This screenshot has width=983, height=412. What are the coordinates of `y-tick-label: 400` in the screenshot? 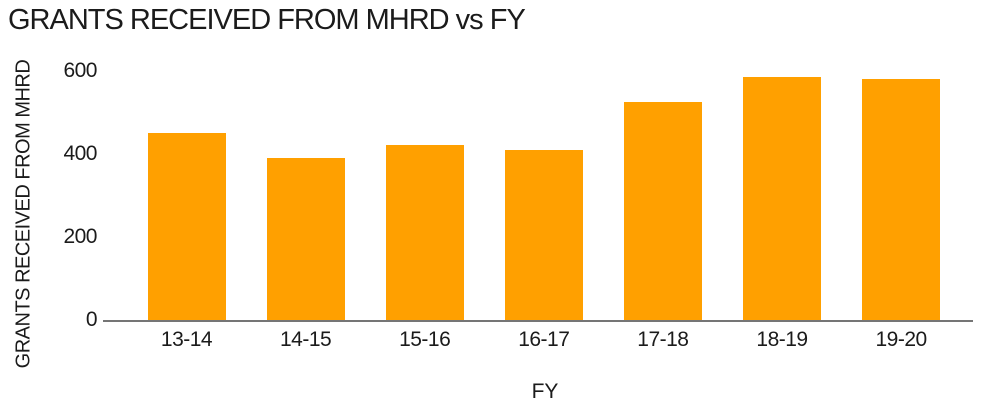 It's located at (80, 153).